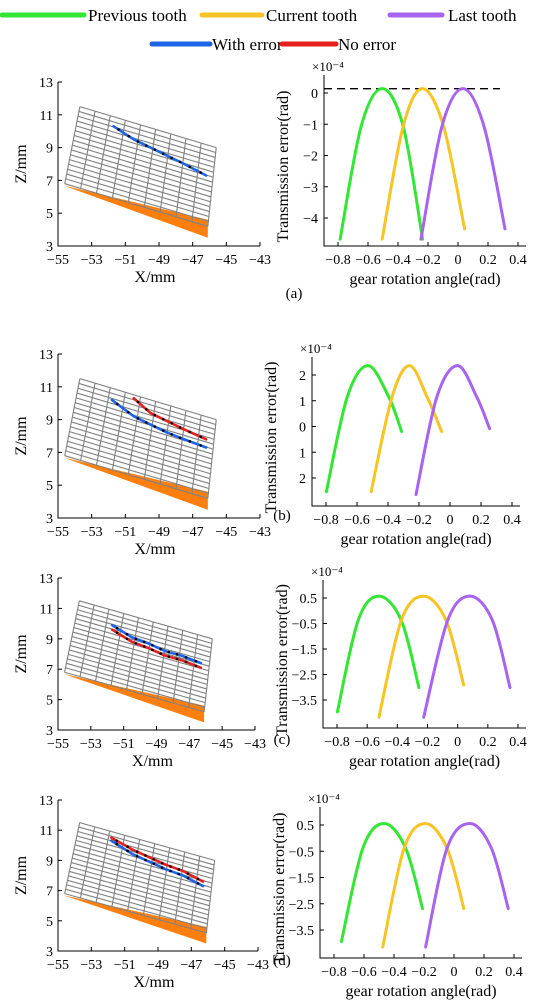  I want to click on y-tick-label: 1, so click(302, 453).